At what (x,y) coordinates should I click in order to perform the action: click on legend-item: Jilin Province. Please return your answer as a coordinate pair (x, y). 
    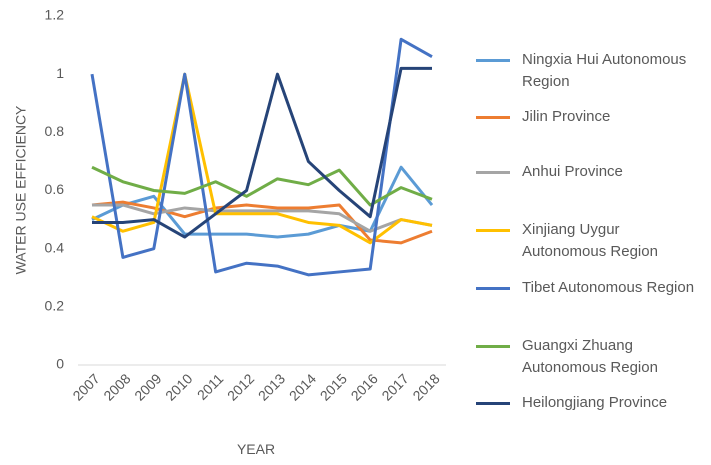
    Looking at the image, I should click on (593, 117).